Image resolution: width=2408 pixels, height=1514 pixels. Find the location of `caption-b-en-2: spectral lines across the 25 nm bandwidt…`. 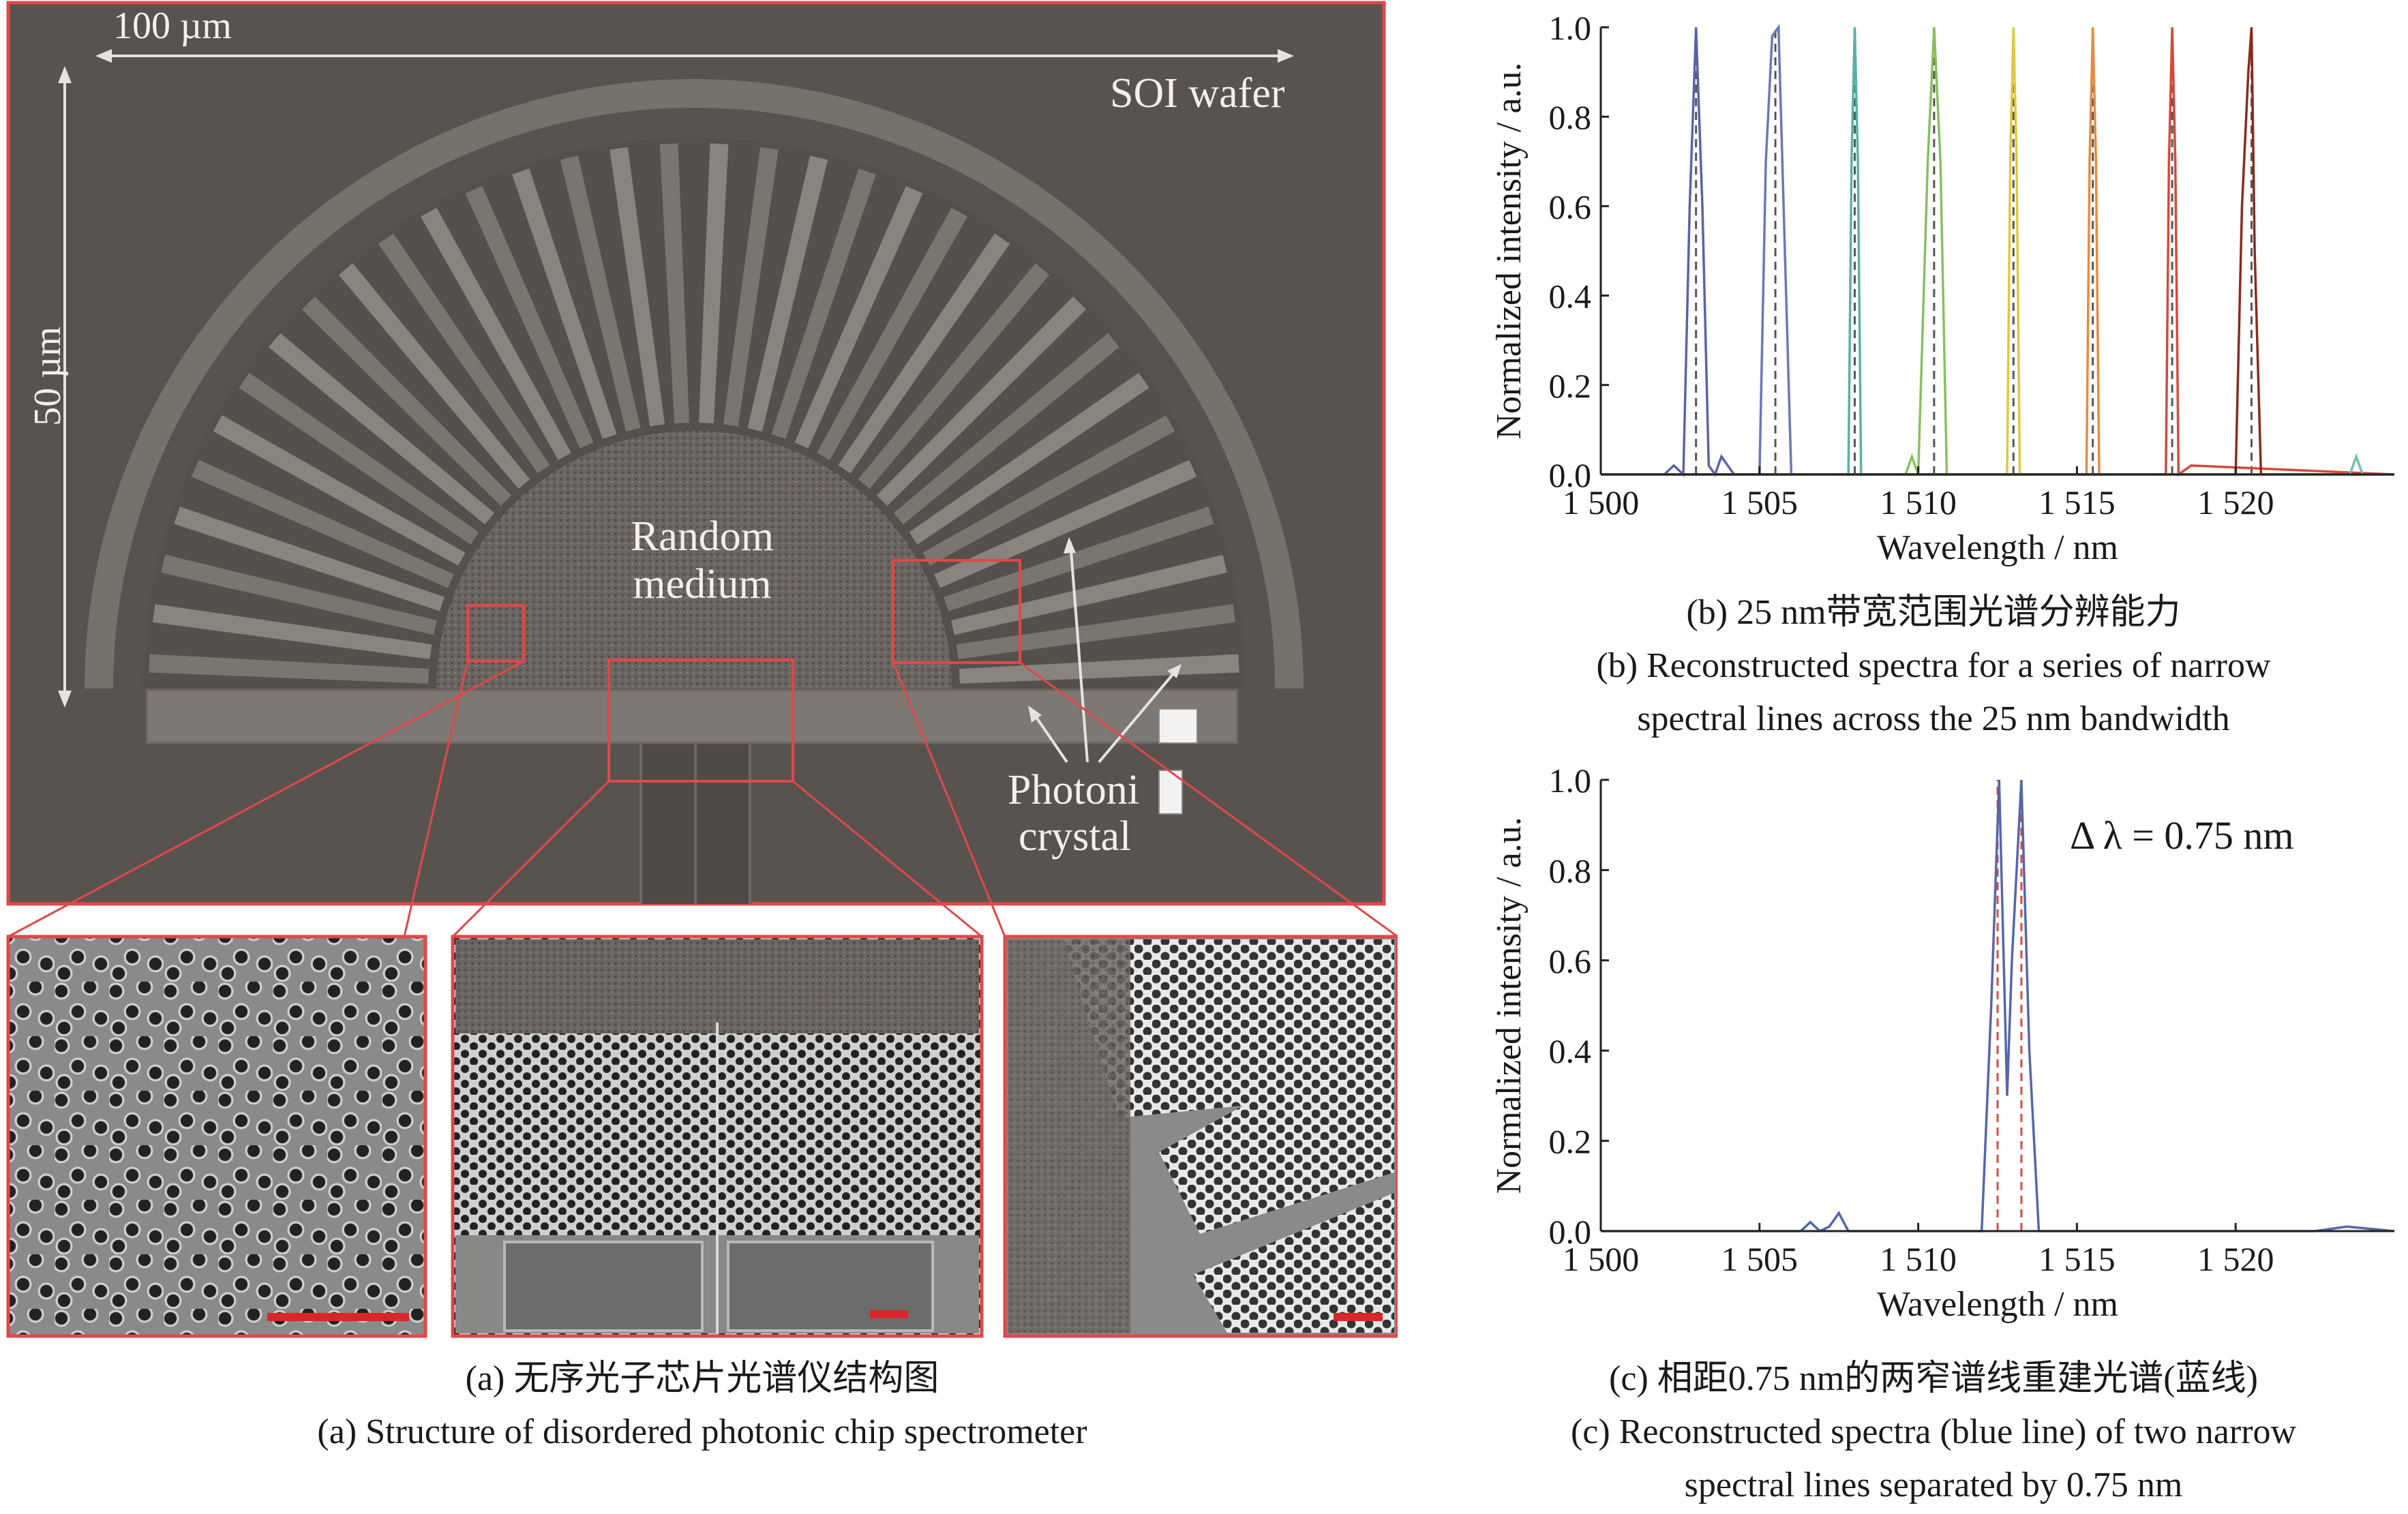

caption-b-en-2: spectral lines across the 25 nm bandwidt… is located at coordinates (1933, 718).